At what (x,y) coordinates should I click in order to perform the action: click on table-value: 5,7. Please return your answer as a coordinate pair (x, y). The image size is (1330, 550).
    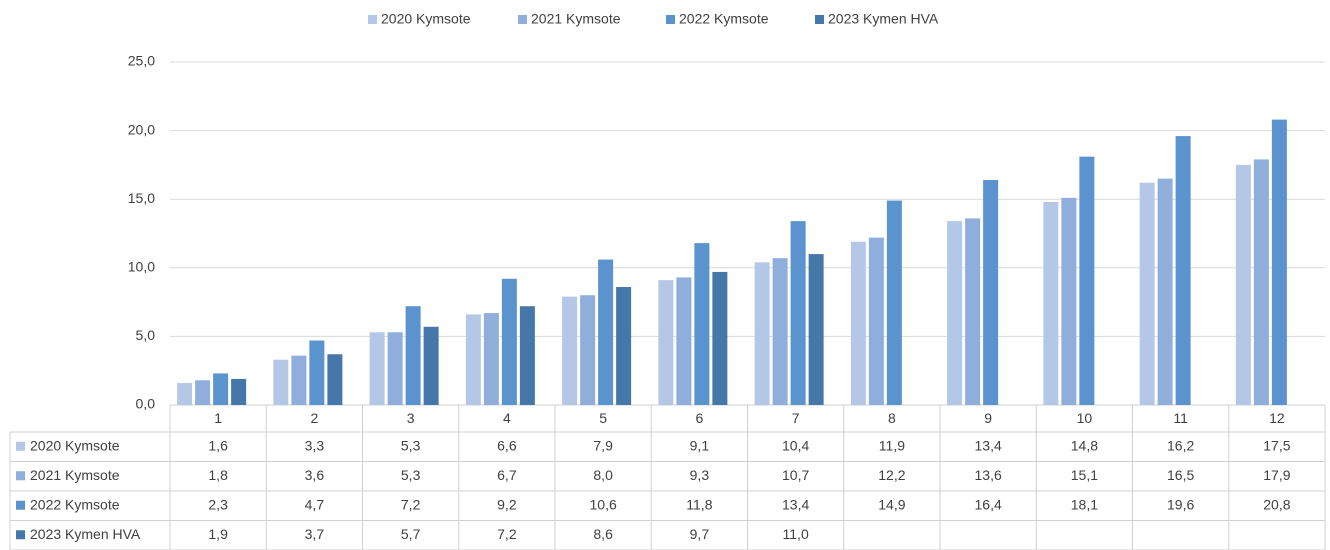
    Looking at the image, I should click on (411, 534).